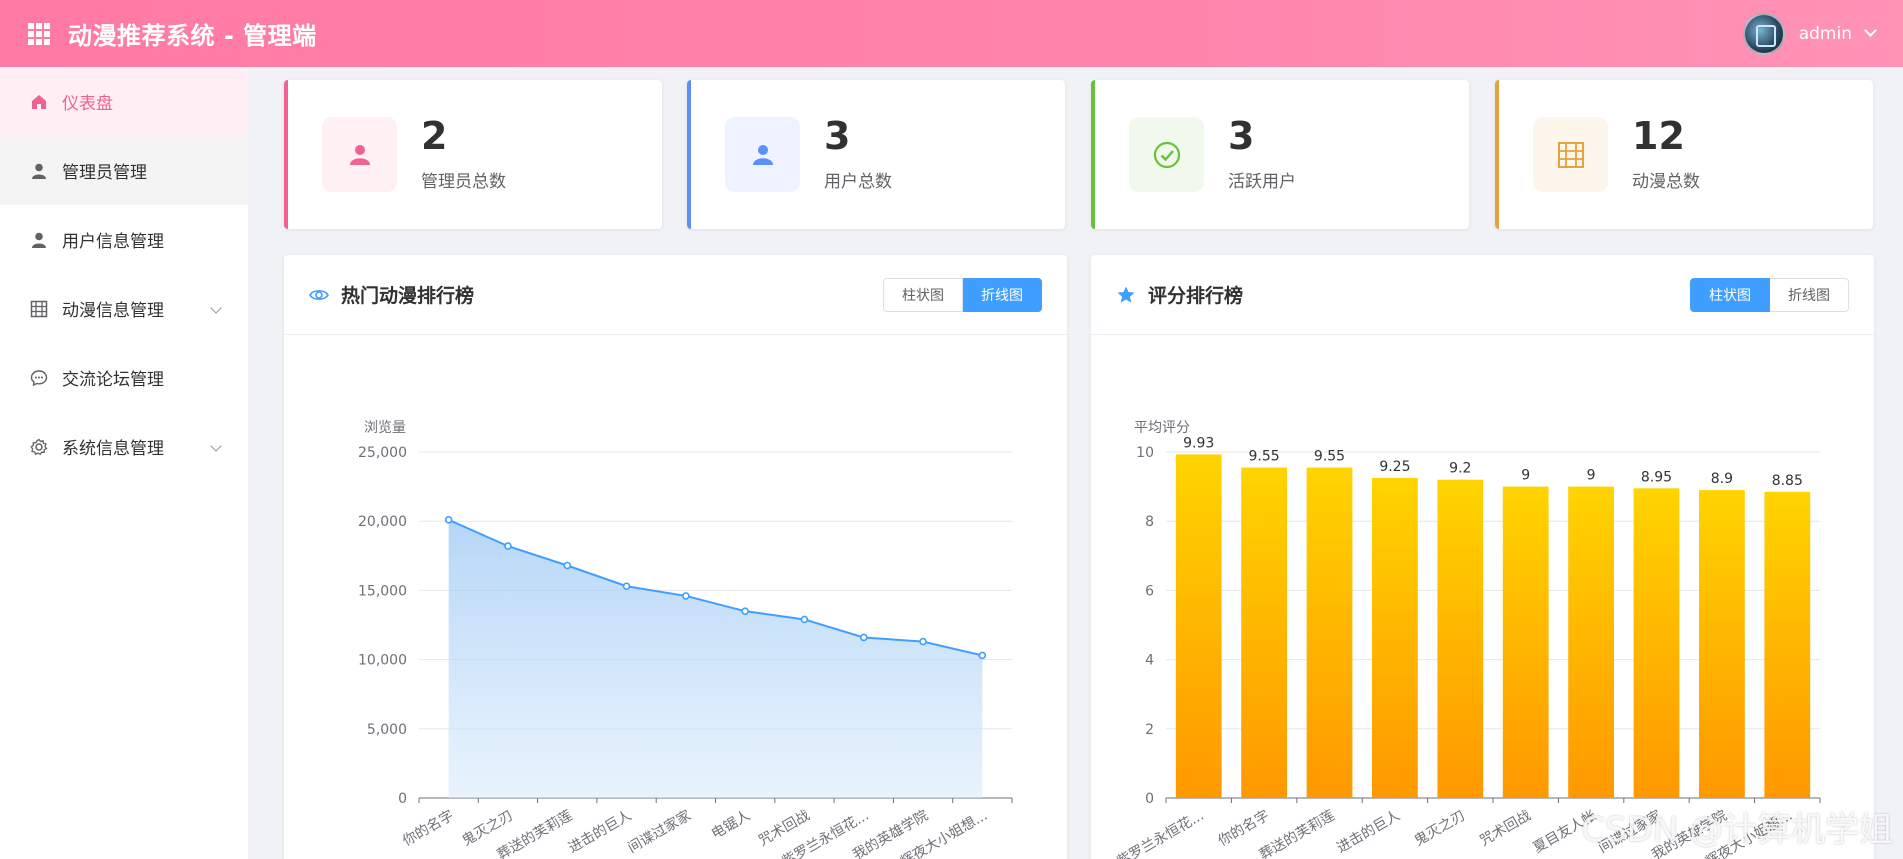 The height and width of the screenshot is (859, 1903). What do you see at coordinates (104, 173) in the screenshot?
I see `sidebar-item-label: 管理员管理` at bounding box center [104, 173].